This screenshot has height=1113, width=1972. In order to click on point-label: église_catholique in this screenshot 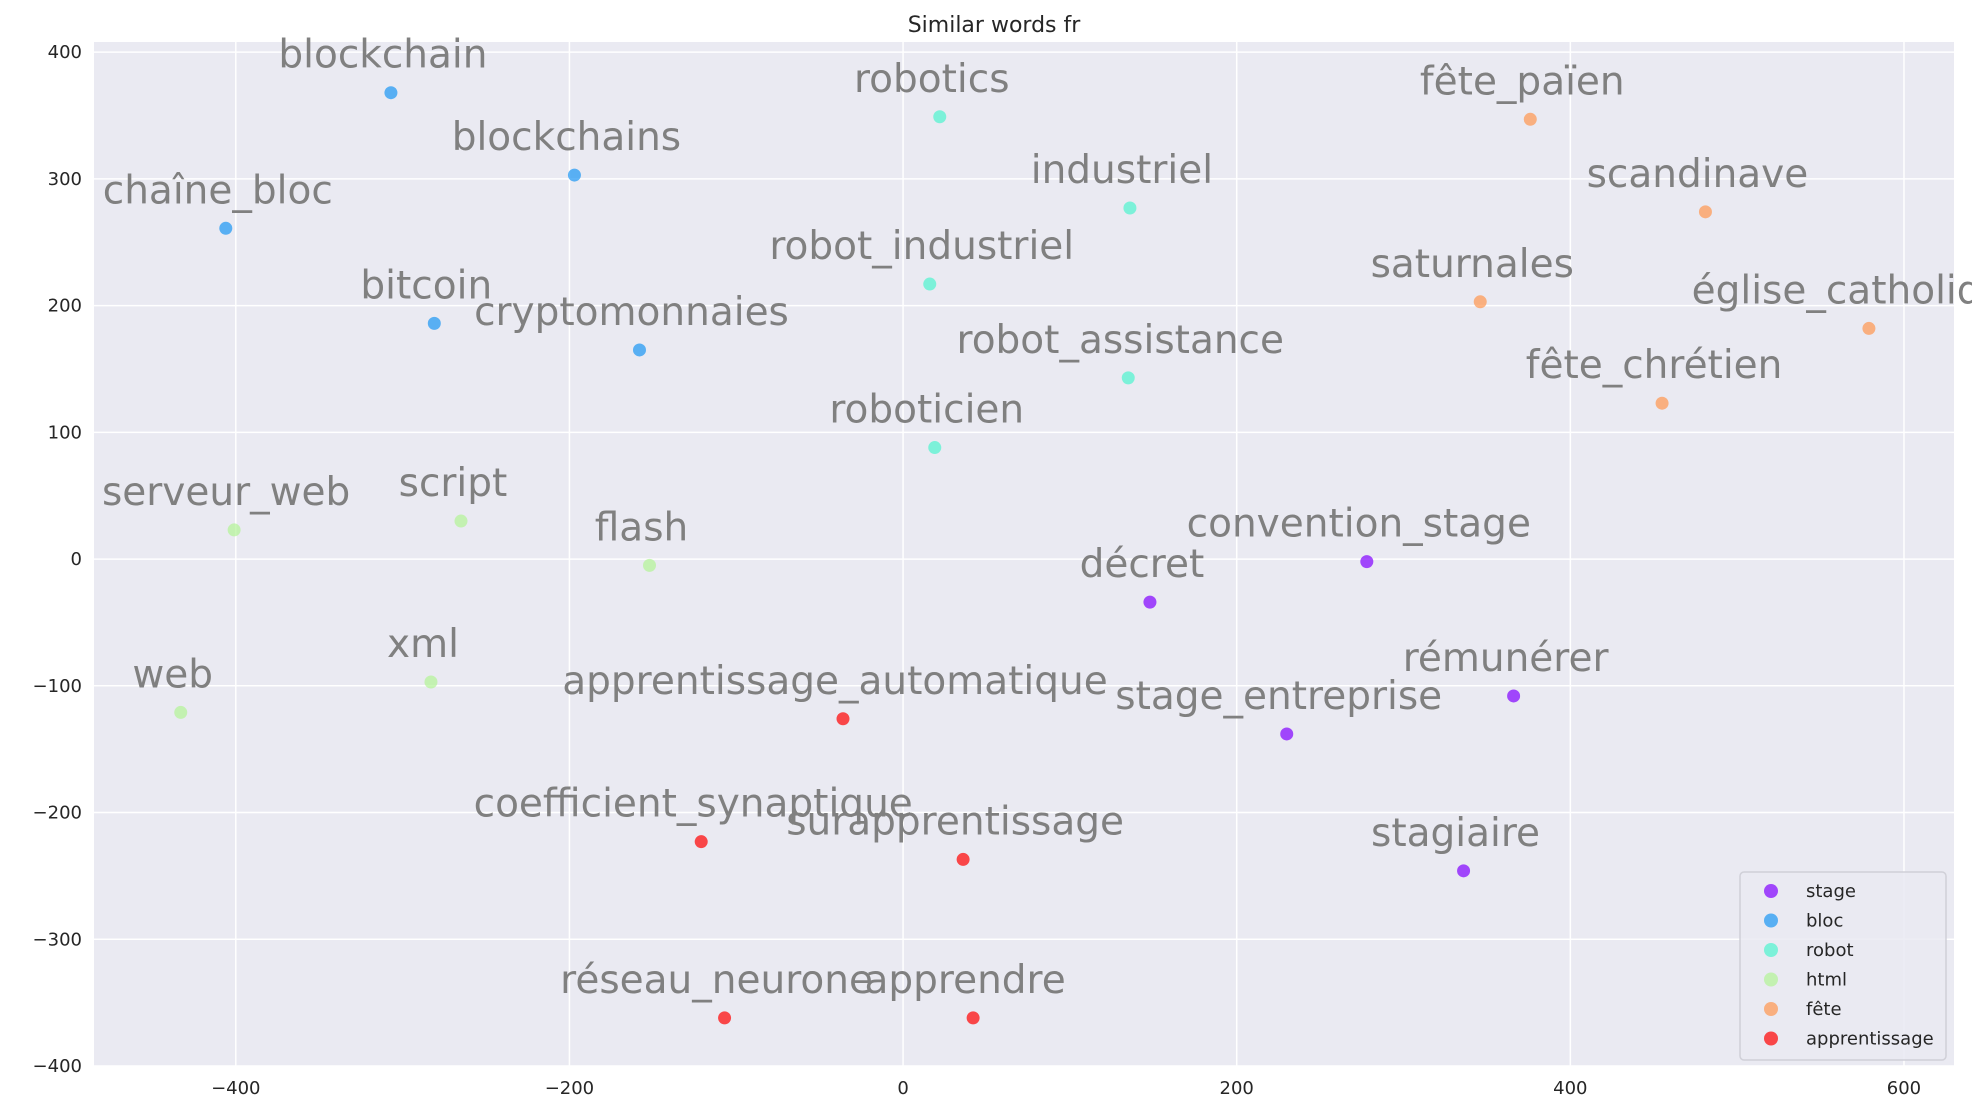, I will do `click(1832, 290)`.